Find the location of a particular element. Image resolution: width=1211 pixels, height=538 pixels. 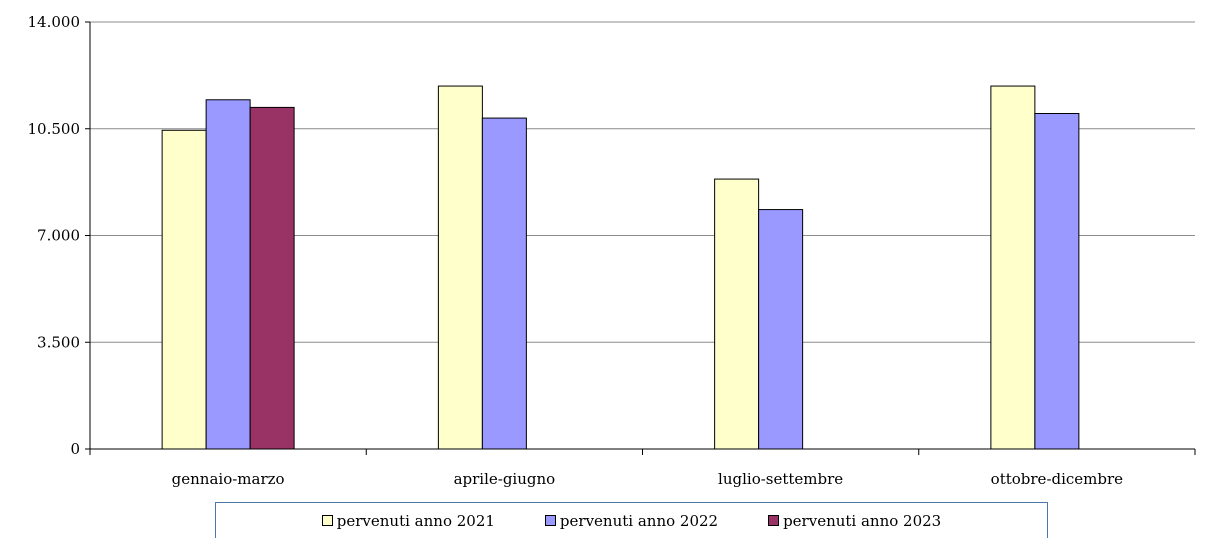

legend-item-2023: pervenuti anno 2023 is located at coordinates (854, 521).